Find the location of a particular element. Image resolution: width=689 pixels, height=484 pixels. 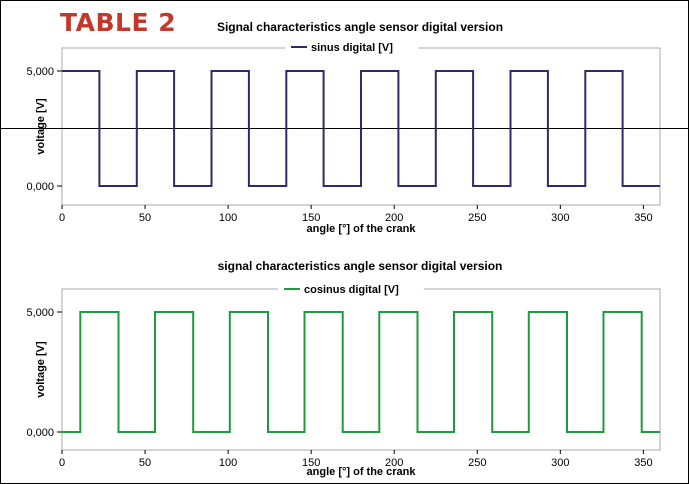

table-label: TABLE 2 is located at coordinates (118, 22).